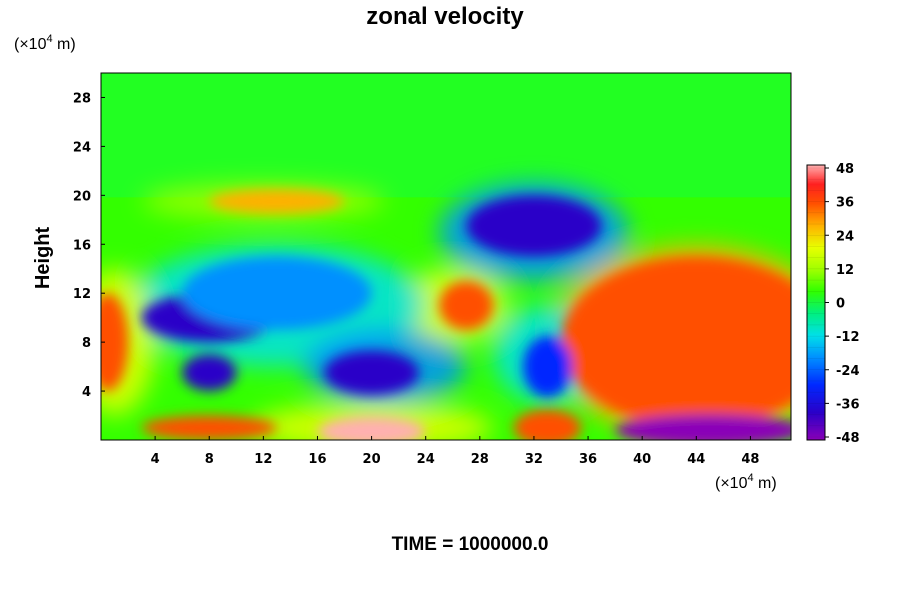 This screenshot has height=600, width=900. What do you see at coordinates (588, 459) in the screenshot?
I see `x-tick-label: 36` at bounding box center [588, 459].